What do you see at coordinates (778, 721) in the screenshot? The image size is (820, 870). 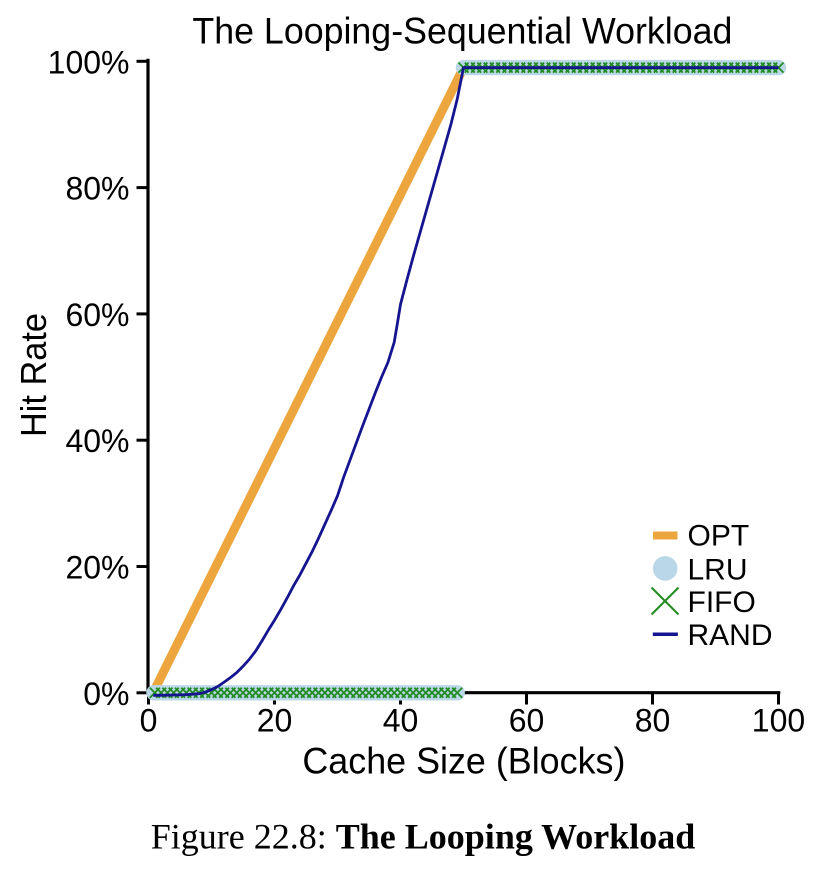 I see `svg-text: 100` at bounding box center [778, 721].